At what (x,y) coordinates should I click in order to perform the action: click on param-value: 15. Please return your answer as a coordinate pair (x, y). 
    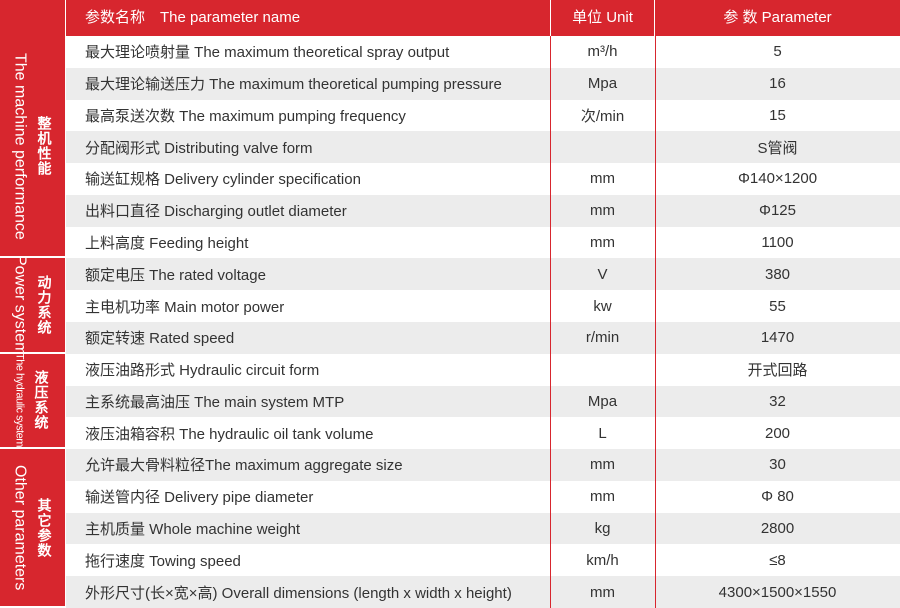
    Looking at the image, I should click on (777, 115).